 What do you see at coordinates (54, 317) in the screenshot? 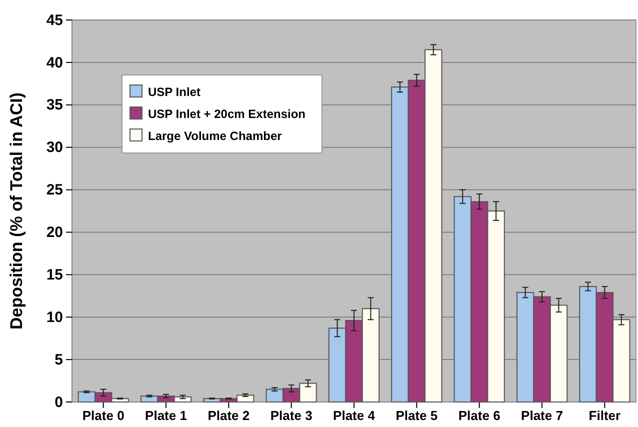
I see `y-tick-label: 10` at bounding box center [54, 317].